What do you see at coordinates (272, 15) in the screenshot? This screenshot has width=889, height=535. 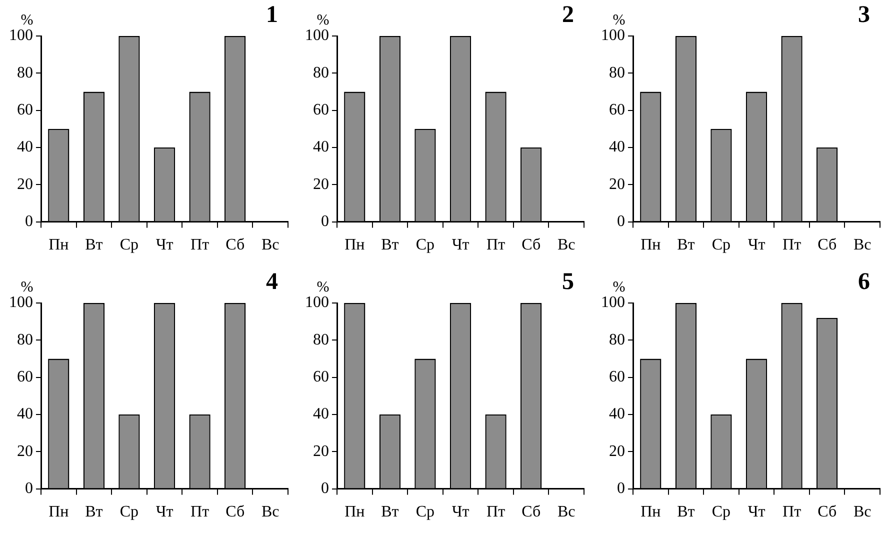 I see `chart-title: 1` at bounding box center [272, 15].